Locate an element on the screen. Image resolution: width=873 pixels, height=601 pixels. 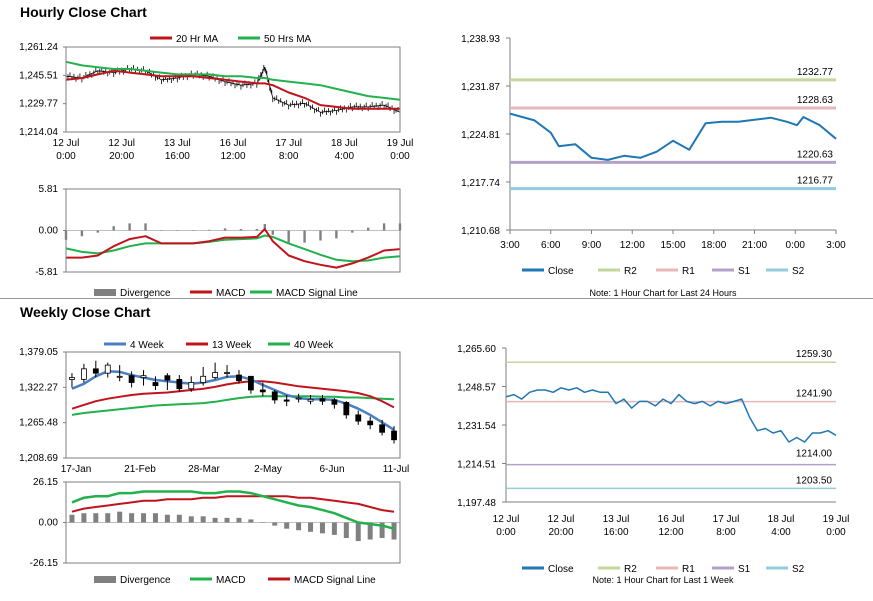
x-tick-label: 11-Jul is located at coordinates (396, 469).